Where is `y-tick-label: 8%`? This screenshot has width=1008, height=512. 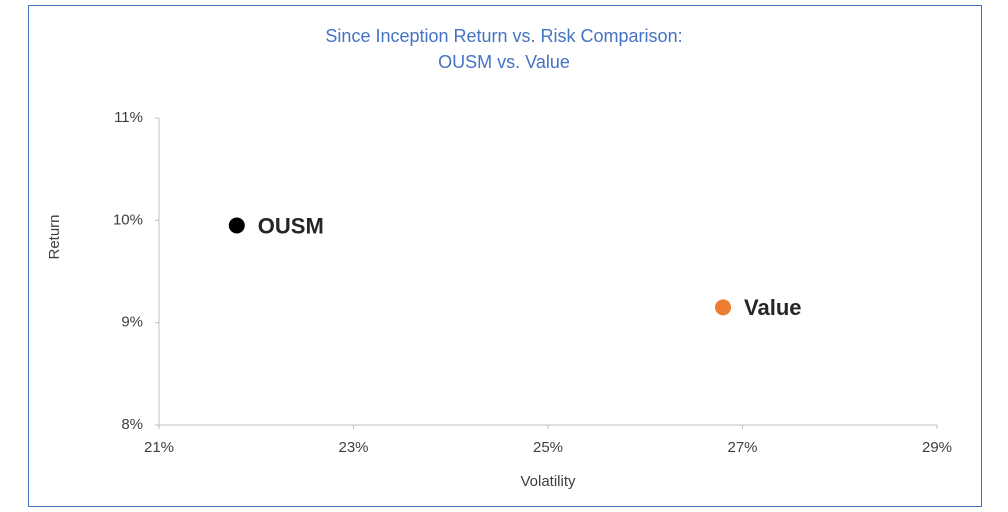
y-tick-label: 8% is located at coordinates (132, 424).